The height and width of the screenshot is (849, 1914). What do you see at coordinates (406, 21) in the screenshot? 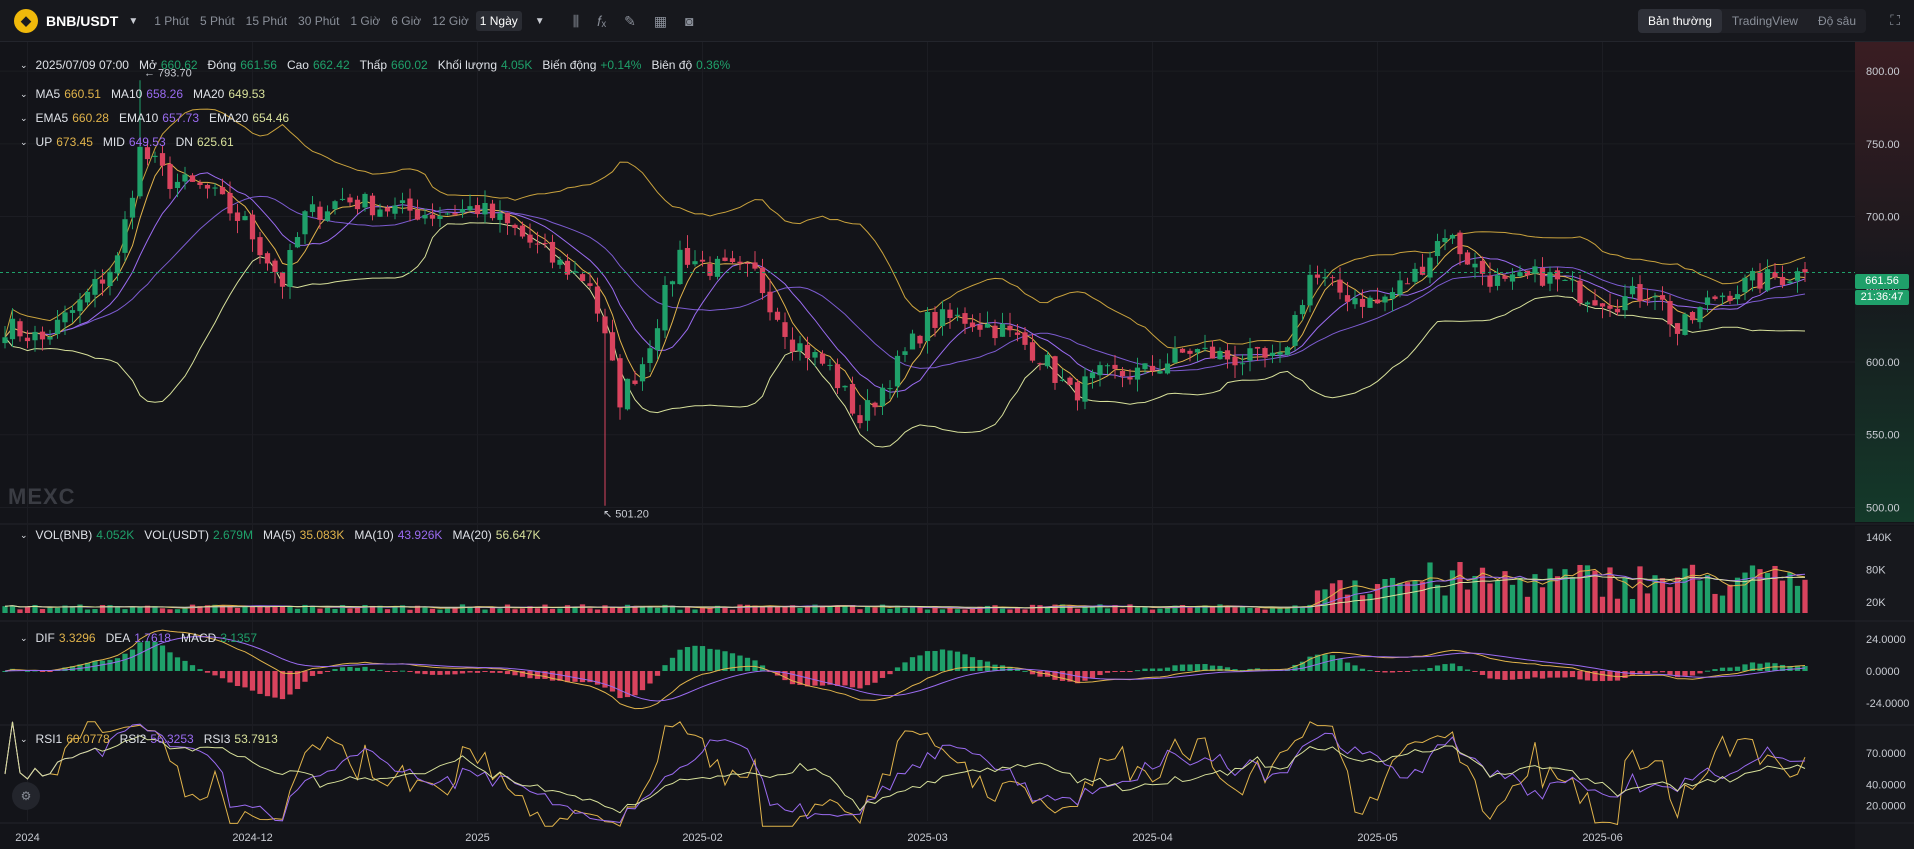
I see `timeframe-5: 6 Giờ` at bounding box center [406, 21].